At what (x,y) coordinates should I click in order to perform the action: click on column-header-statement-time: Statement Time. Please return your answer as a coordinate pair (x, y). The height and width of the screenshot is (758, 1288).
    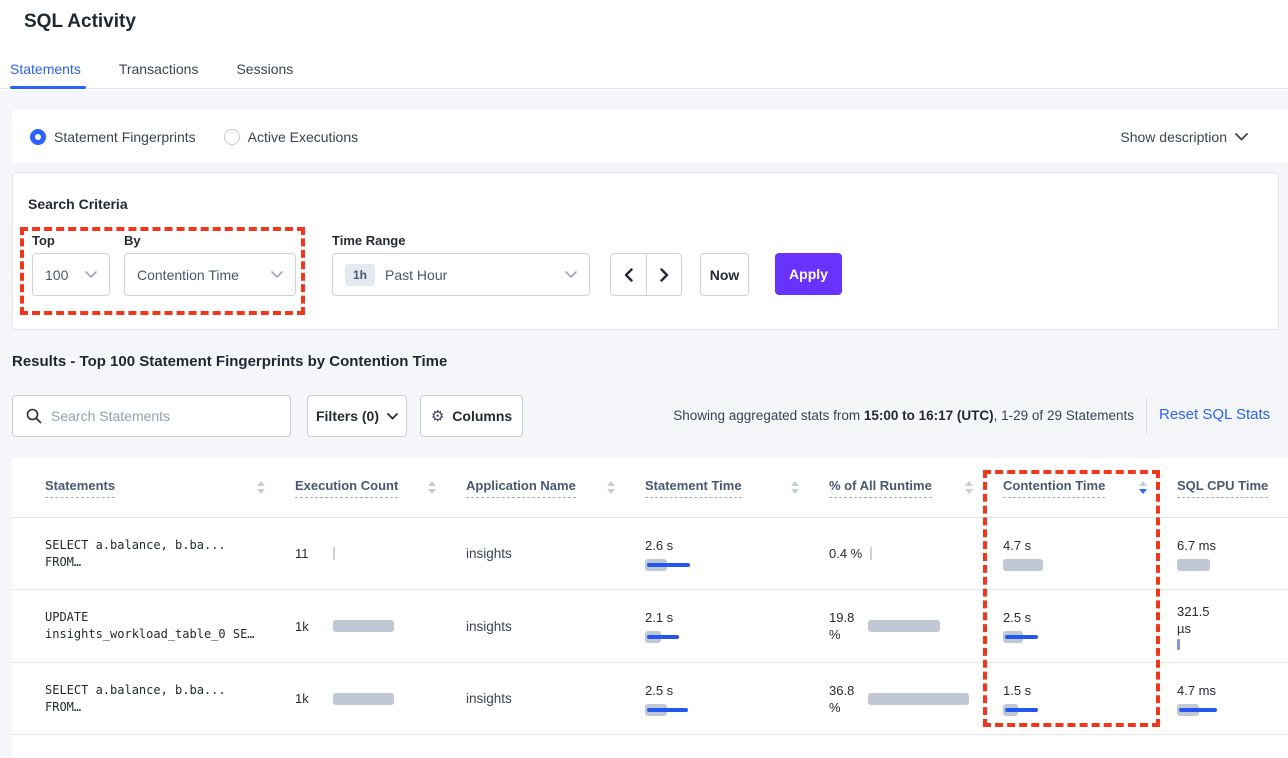
    Looking at the image, I should click on (737, 488).